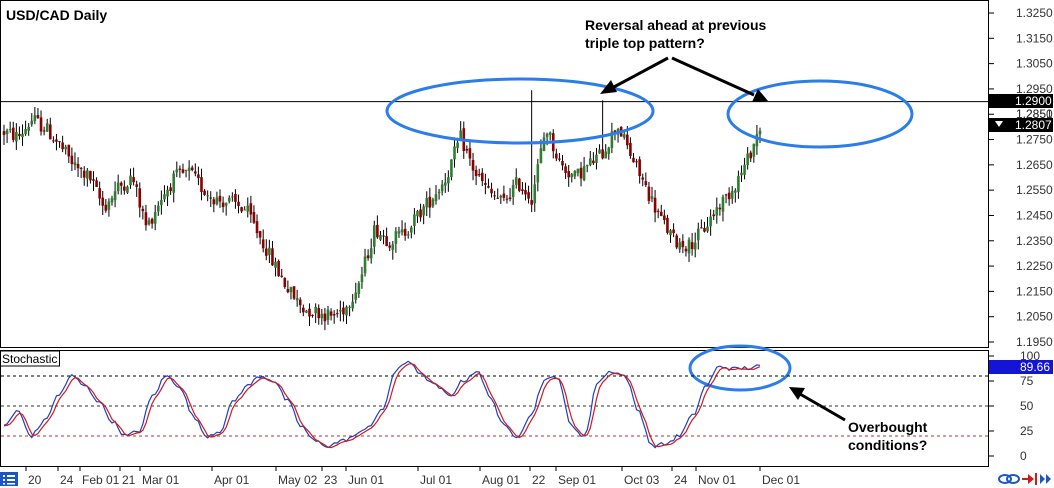 Image resolution: width=1054 pixels, height=488 pixels. Describe the element at coordinates (1029, 479) in the screenshot. I see `scroll-to-end-icon` at that location.